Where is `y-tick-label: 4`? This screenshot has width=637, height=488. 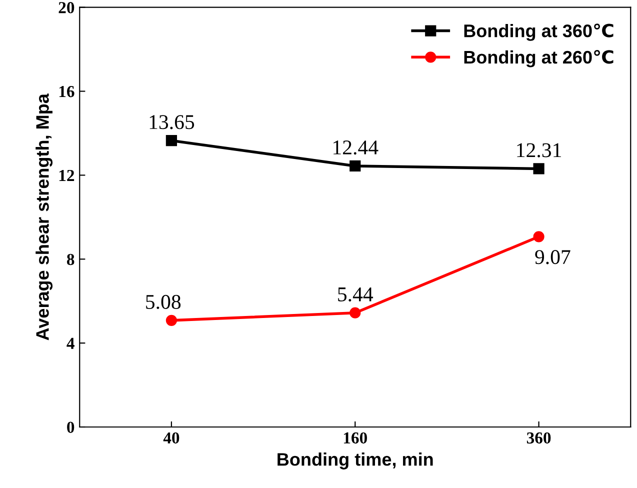 y-tick-label: 4 is located at coordinates (70, 343).